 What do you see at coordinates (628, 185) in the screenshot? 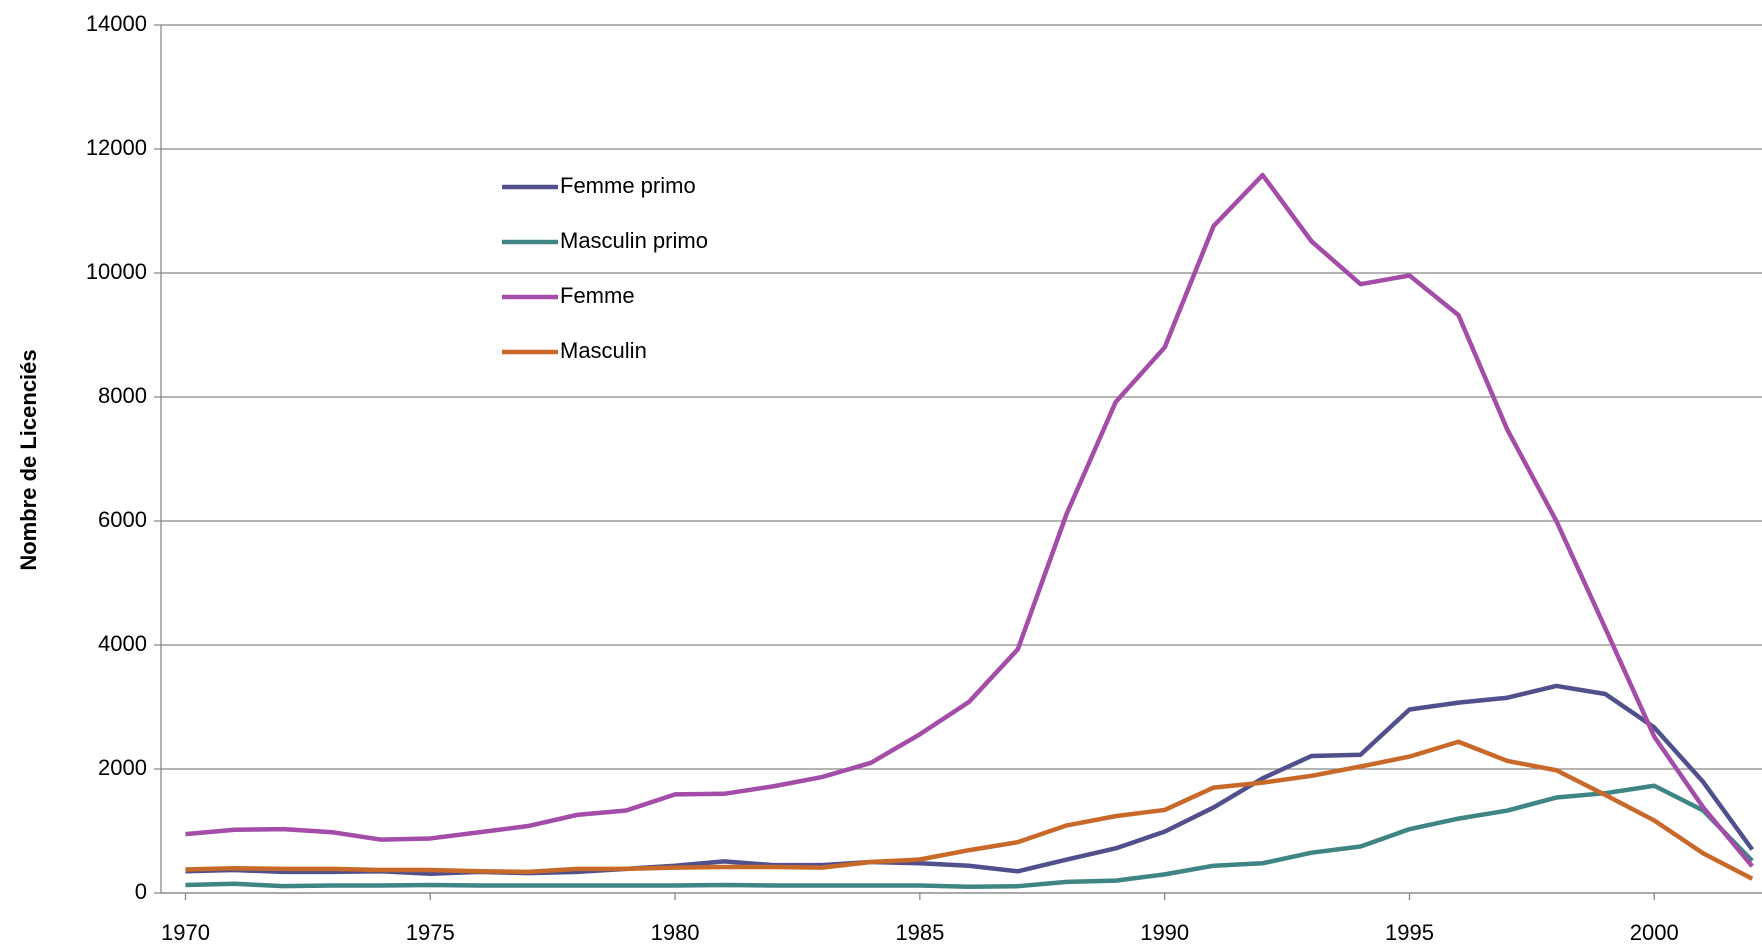
I see `legend-label: Femme primo` at bounding box center [628, 185].